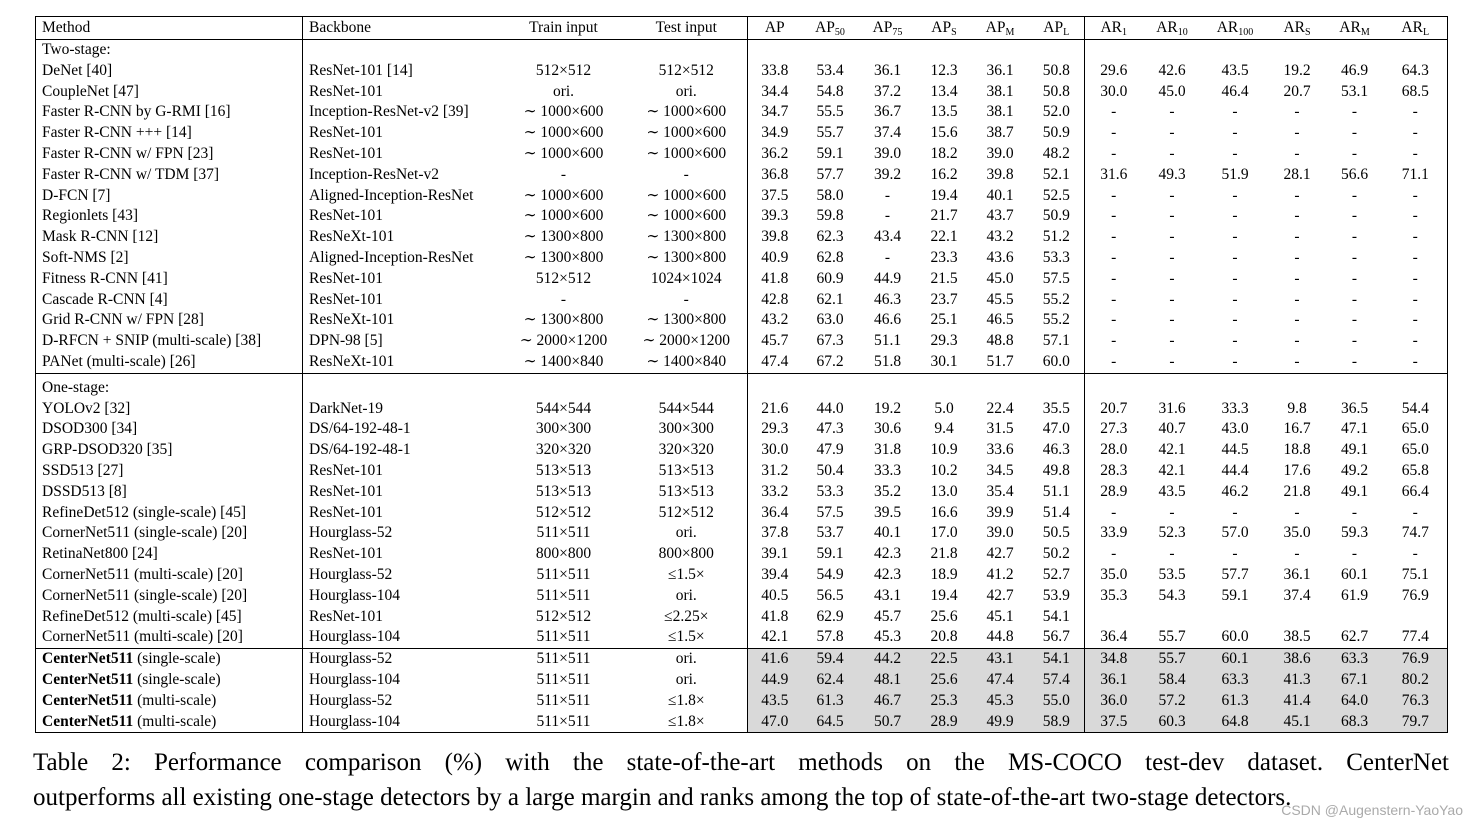 The height and width of the screenshot is (826, 1475). I want to click on metric-cell: 59.3, so click(1354, 533).